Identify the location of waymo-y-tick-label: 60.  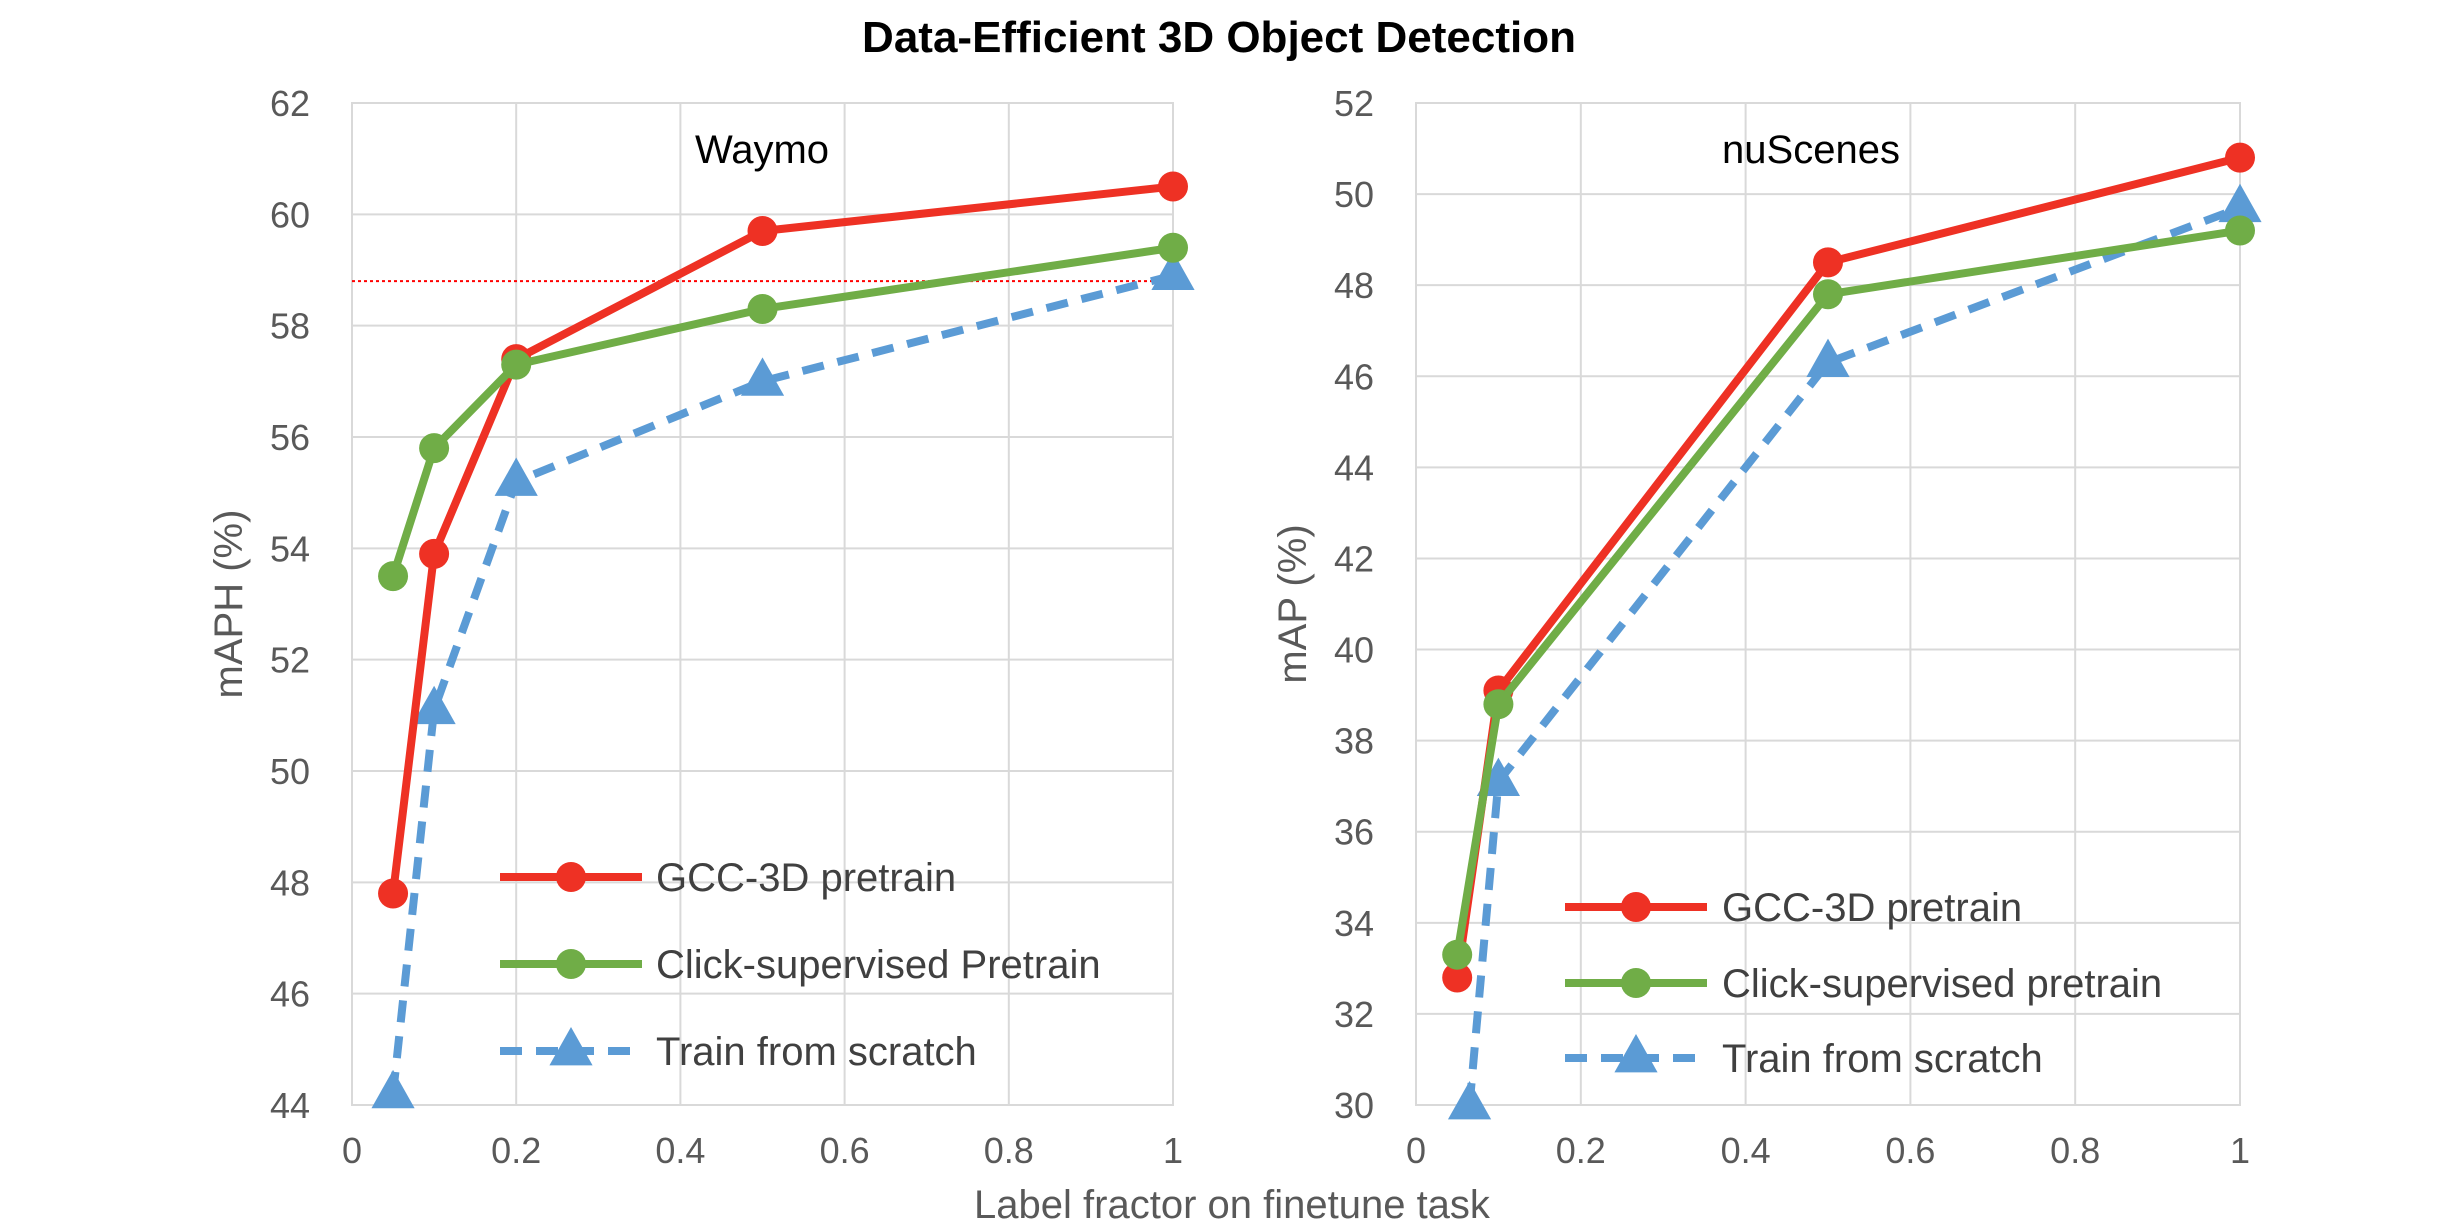
(290, 214).